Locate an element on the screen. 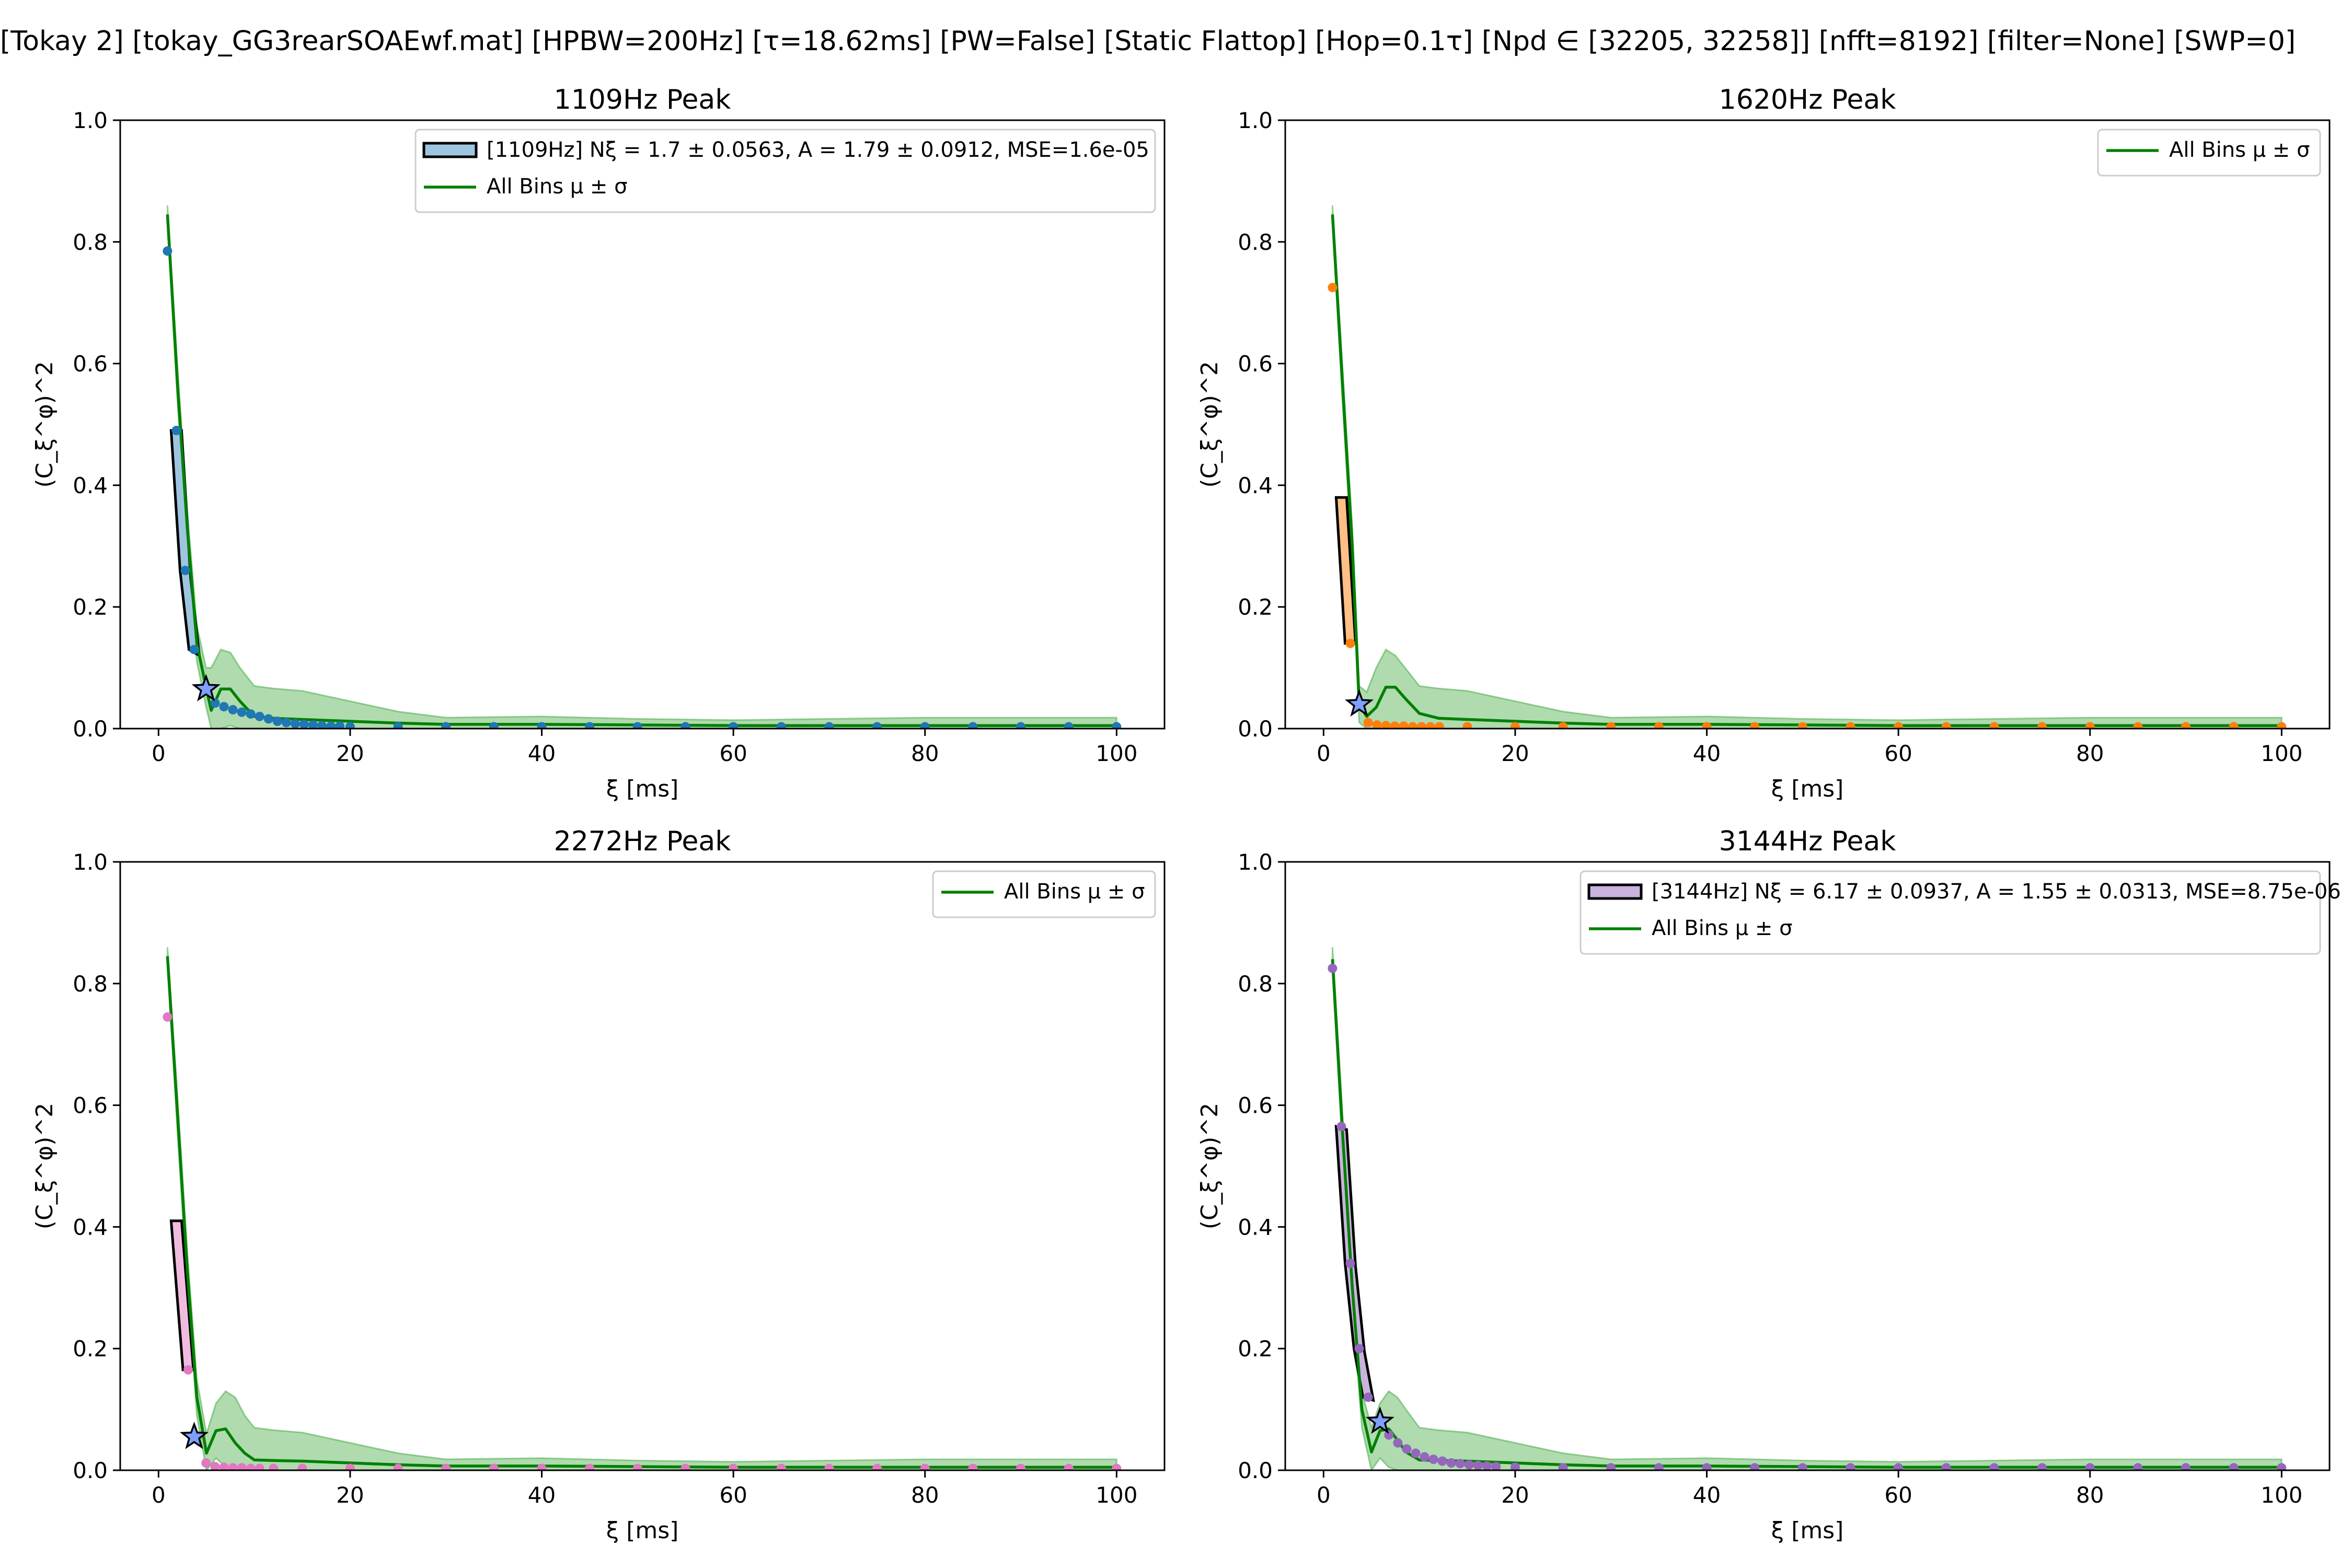 The height and width of the screenshot is (1568, 2352). y-tick-label: 0.4 is located at coordinates (1255, 485).